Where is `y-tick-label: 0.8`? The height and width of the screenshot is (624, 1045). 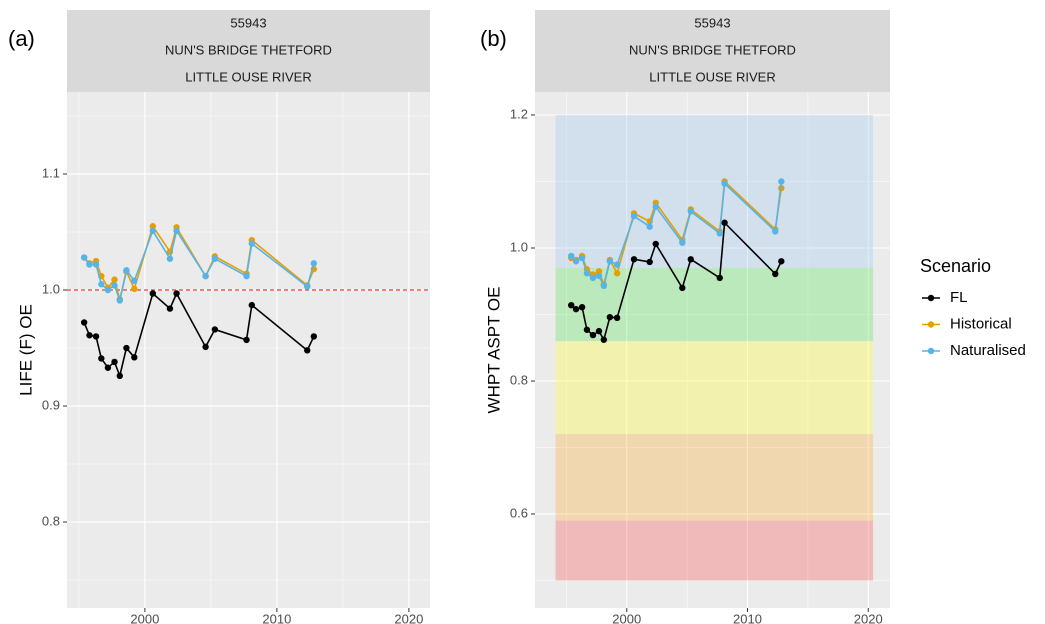
y-tick-label: 0.8 is located at coordinates (51, 520).